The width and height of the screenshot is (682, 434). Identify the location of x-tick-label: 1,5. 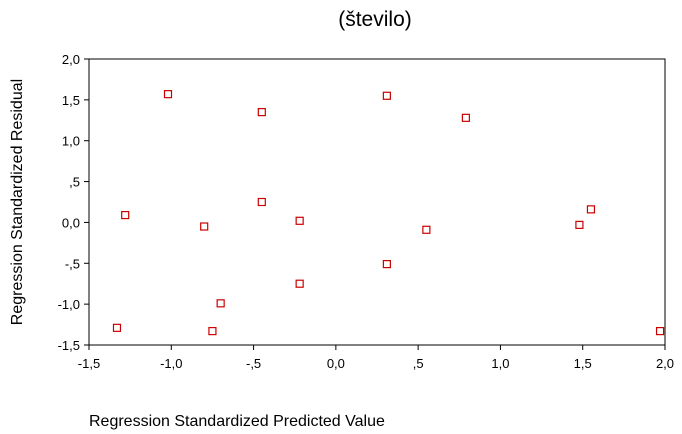
(583, 363).